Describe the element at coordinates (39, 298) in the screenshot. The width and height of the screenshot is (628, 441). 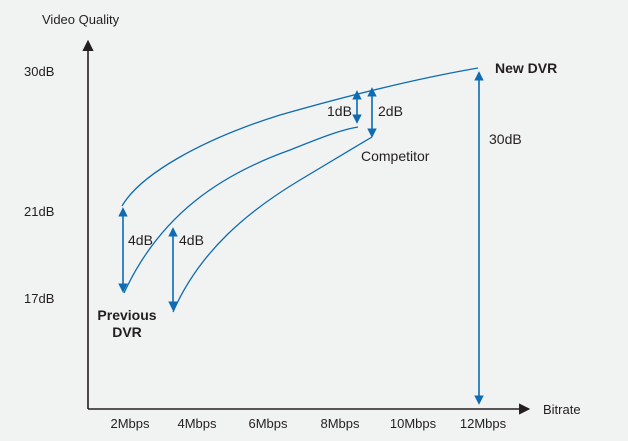
I see `y-tick-label: 17dB` at that location.